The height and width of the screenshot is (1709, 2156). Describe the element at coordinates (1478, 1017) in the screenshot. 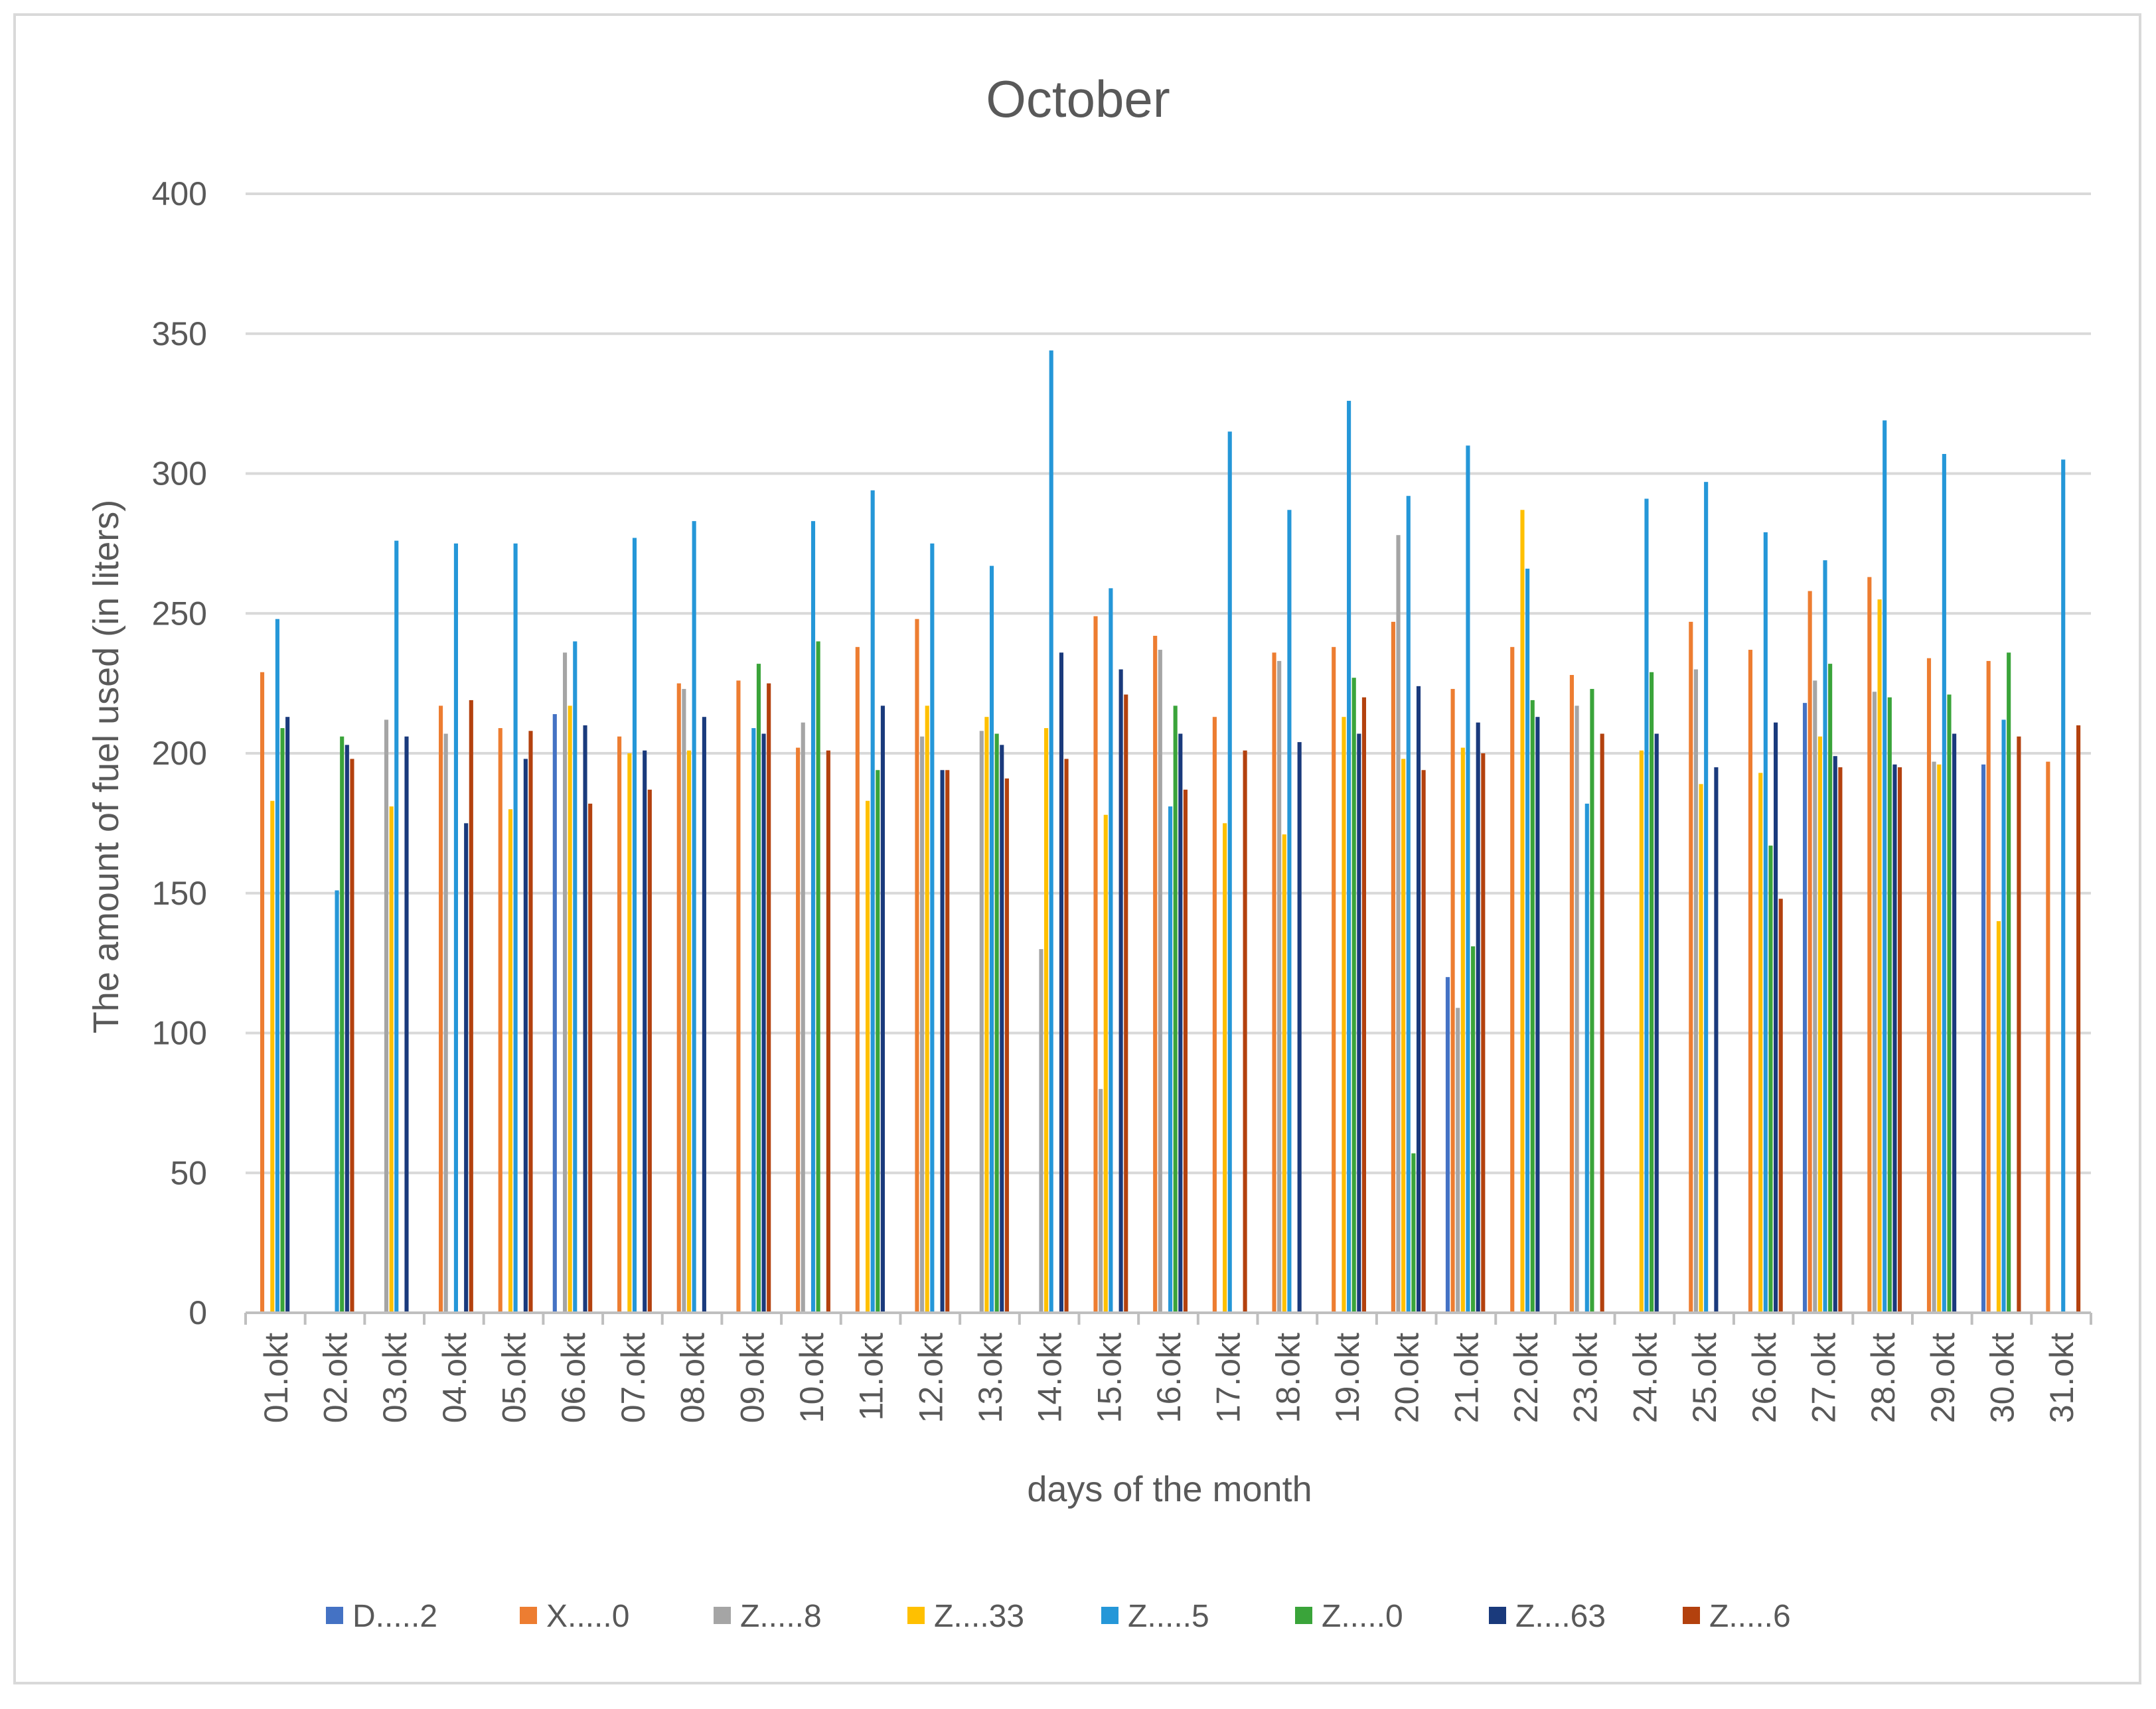

I see `bar-Z....63-21.okt` at that location.